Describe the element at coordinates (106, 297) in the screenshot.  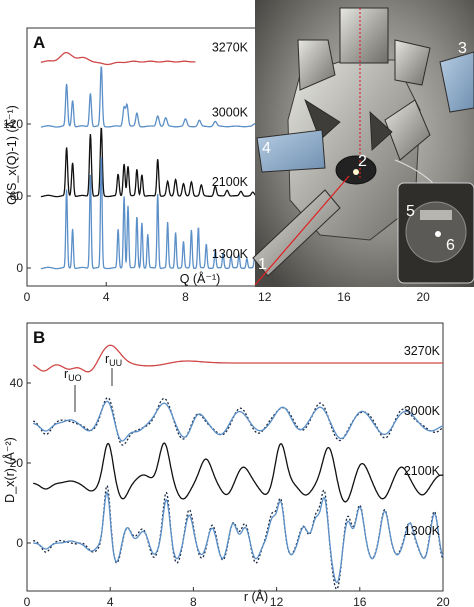
I see `a-xtick-label-1: 4` at that location.